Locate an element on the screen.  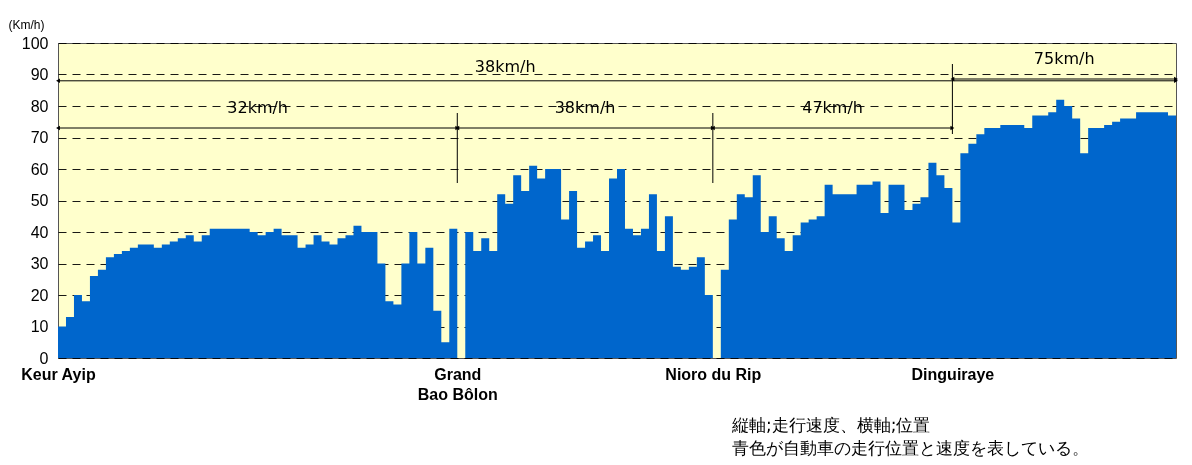
text: 青色が自動車の走行位置と速度を表している。 is located at coordinates (910, 448).